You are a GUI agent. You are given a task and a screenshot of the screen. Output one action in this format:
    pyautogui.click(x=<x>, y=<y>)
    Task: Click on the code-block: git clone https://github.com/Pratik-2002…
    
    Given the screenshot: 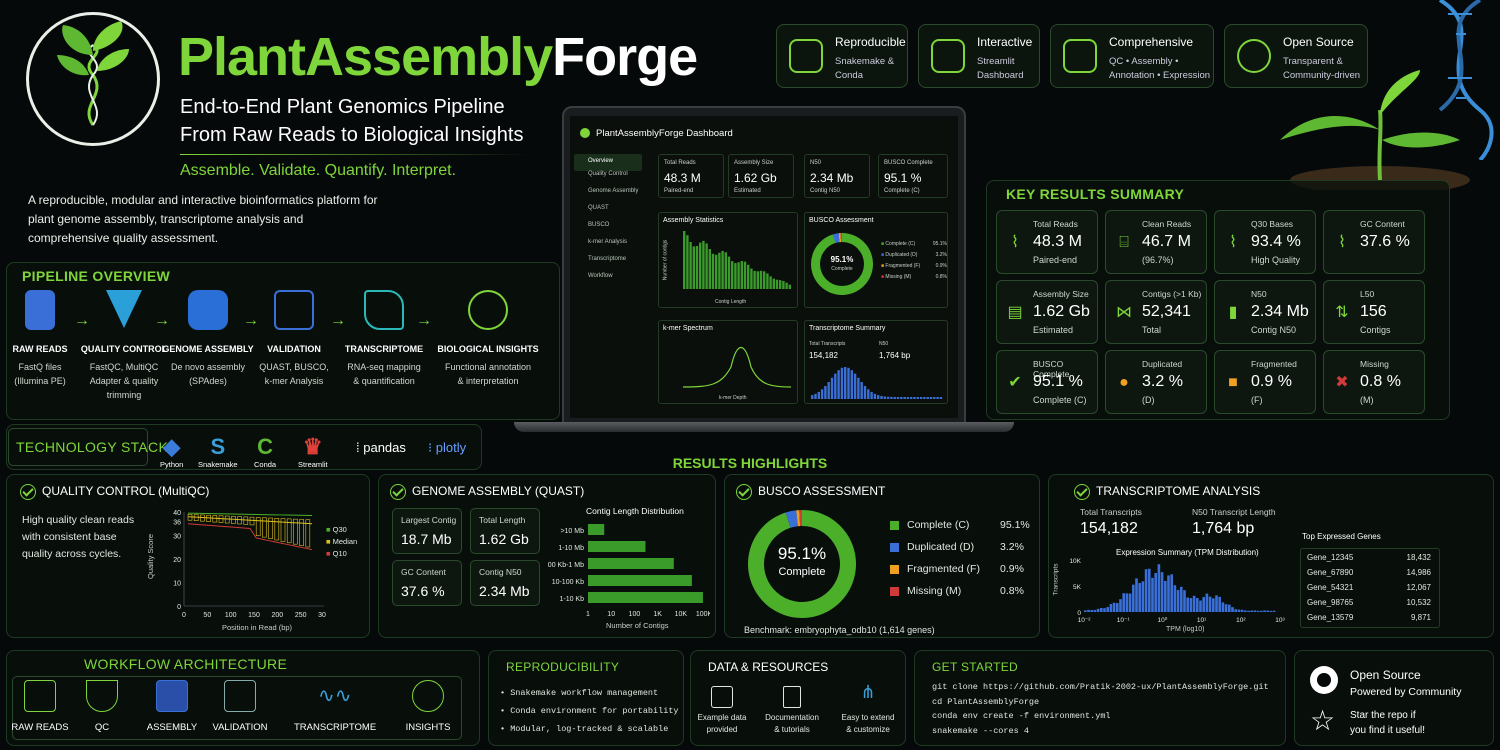 What is the action you would take?
    pyautogui.click(x=1100, y=709)
    